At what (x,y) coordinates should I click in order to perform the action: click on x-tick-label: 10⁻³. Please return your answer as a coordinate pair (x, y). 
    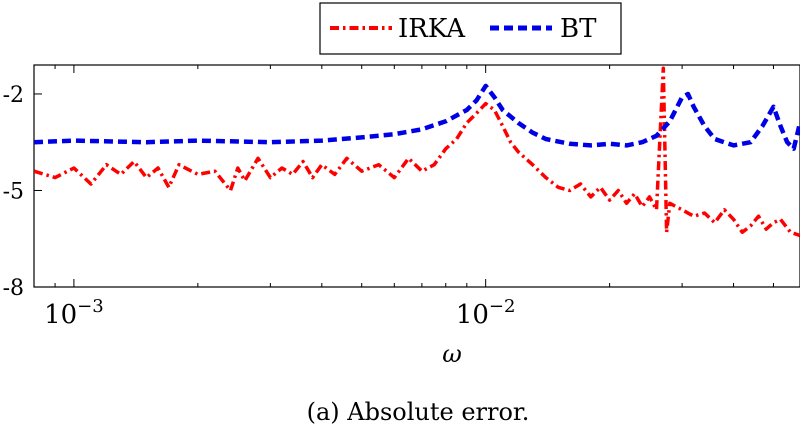
    Looking at the image, I should click on (74, 313).